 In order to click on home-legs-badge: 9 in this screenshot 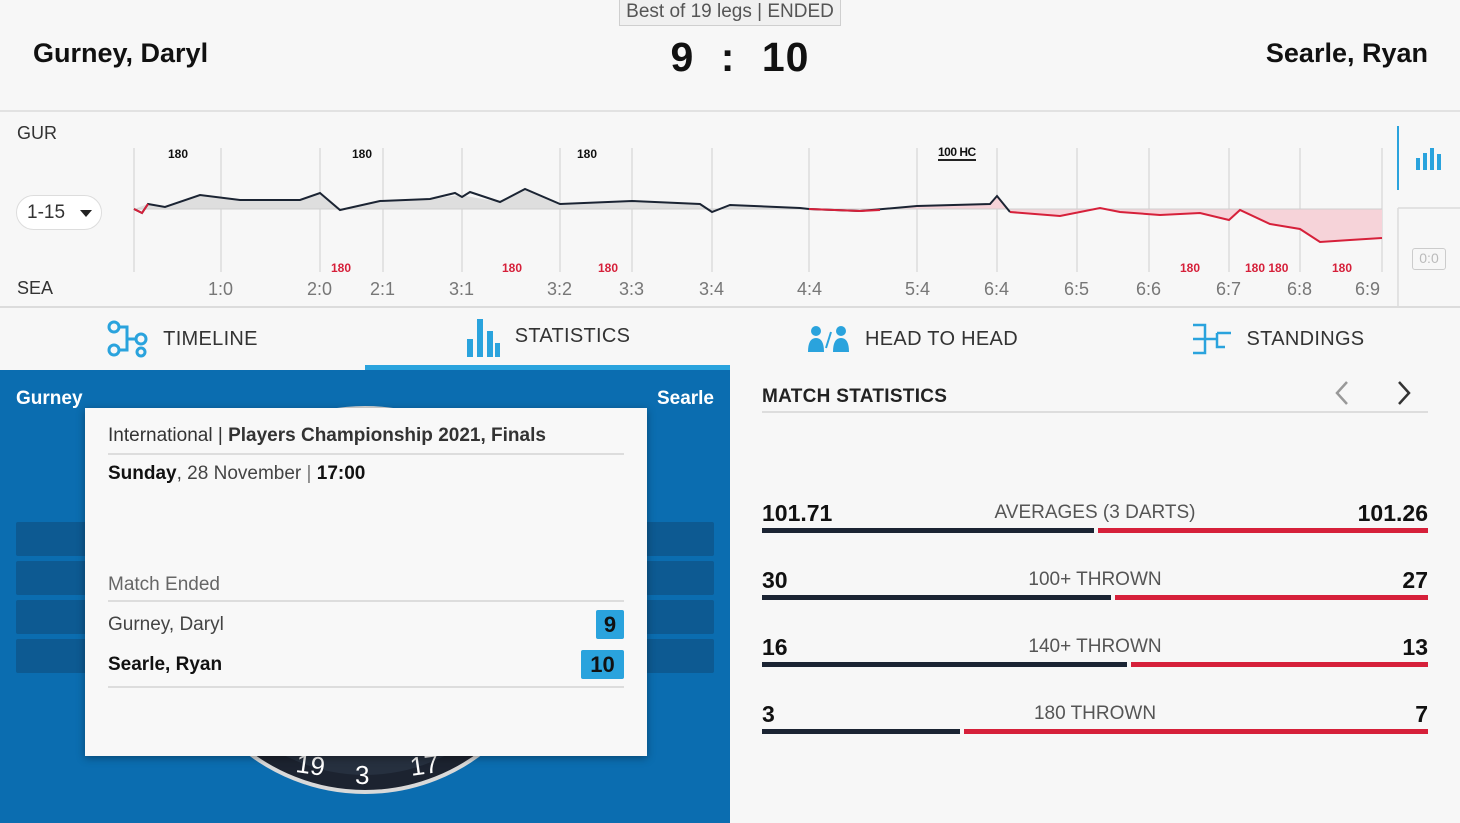, I will do `click(610, 624)`.